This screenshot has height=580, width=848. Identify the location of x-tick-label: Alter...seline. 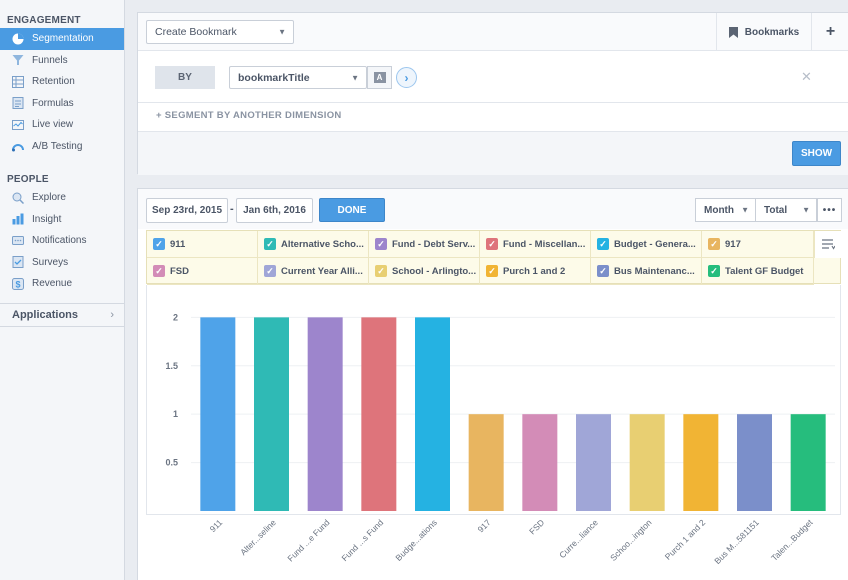
(258, 537).